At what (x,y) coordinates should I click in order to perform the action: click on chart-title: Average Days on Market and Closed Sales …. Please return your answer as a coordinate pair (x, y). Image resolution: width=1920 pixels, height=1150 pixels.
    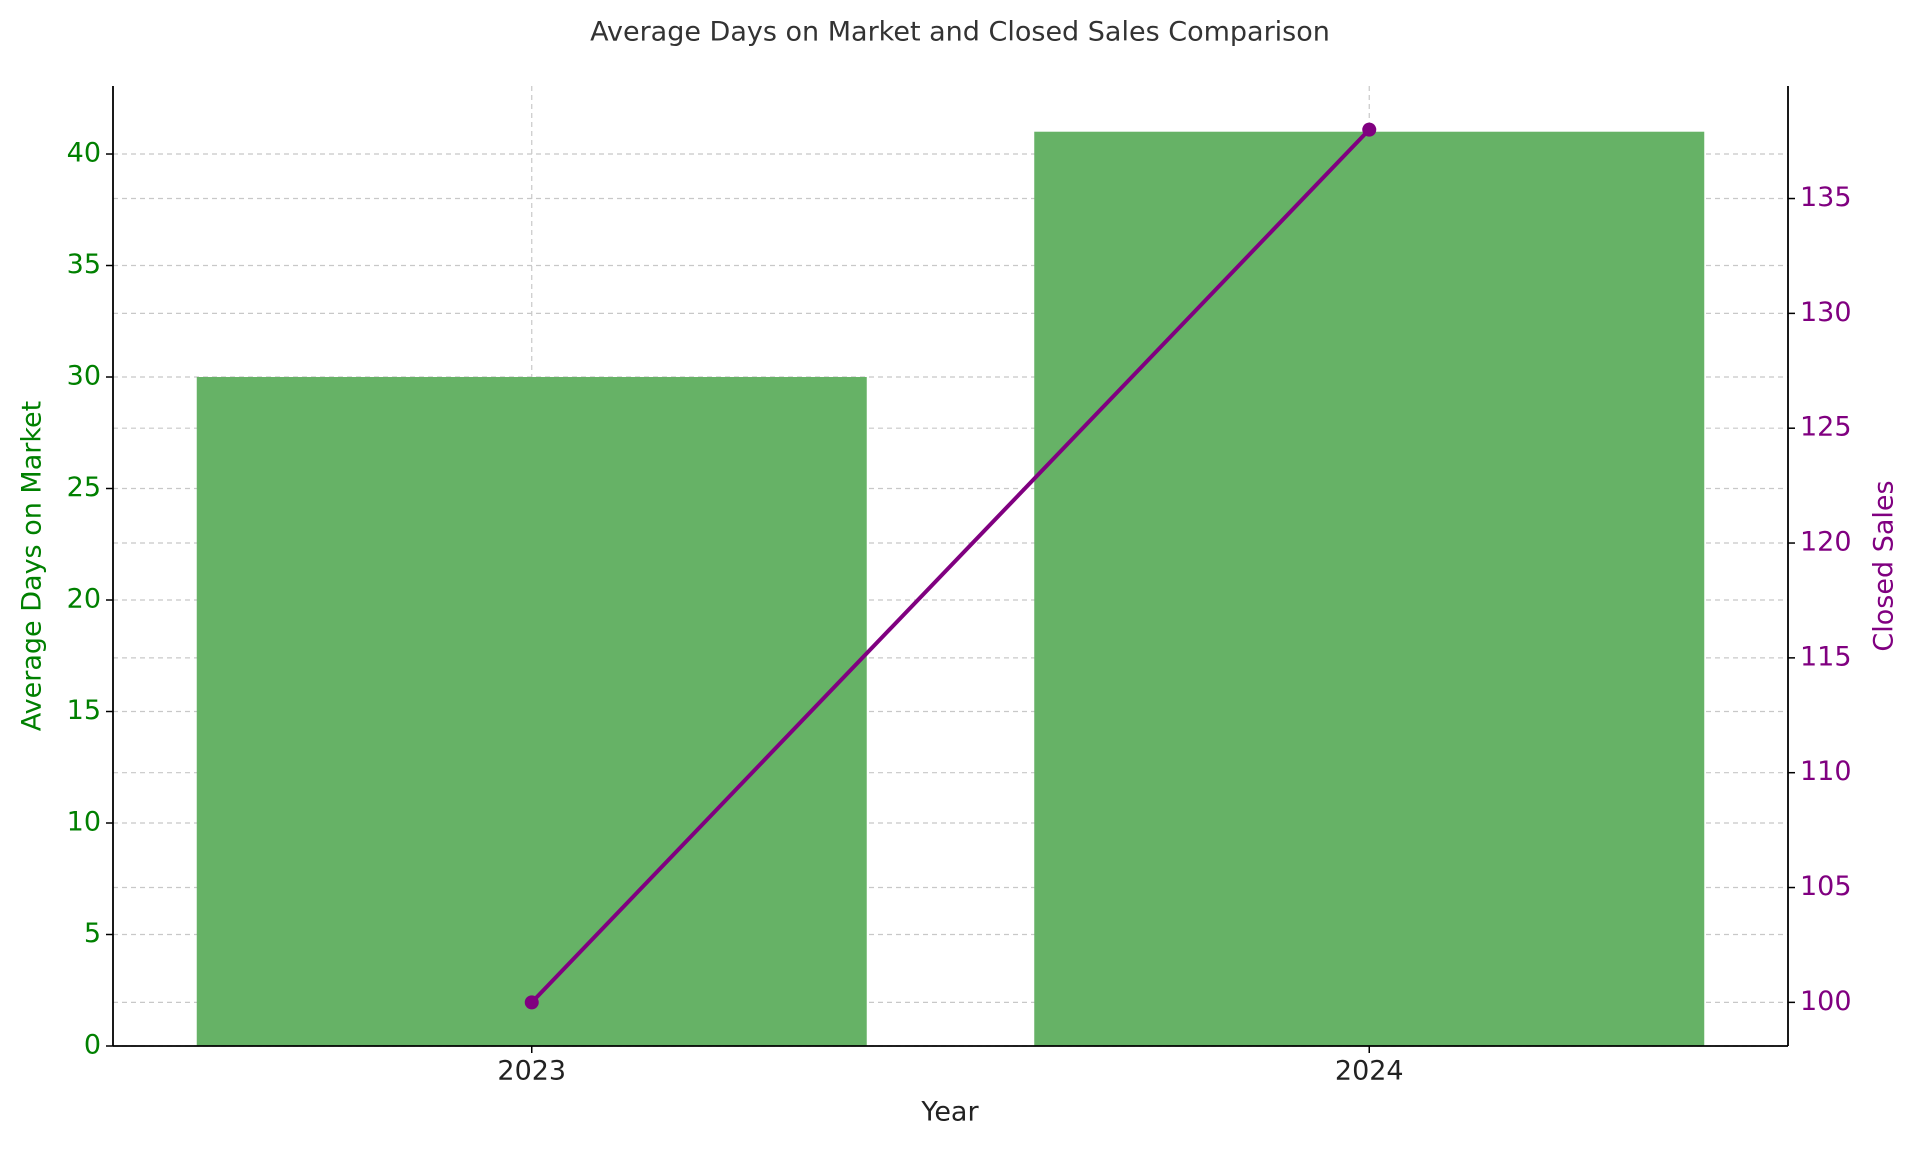
    Looking at the image, I should click on (960, 32).